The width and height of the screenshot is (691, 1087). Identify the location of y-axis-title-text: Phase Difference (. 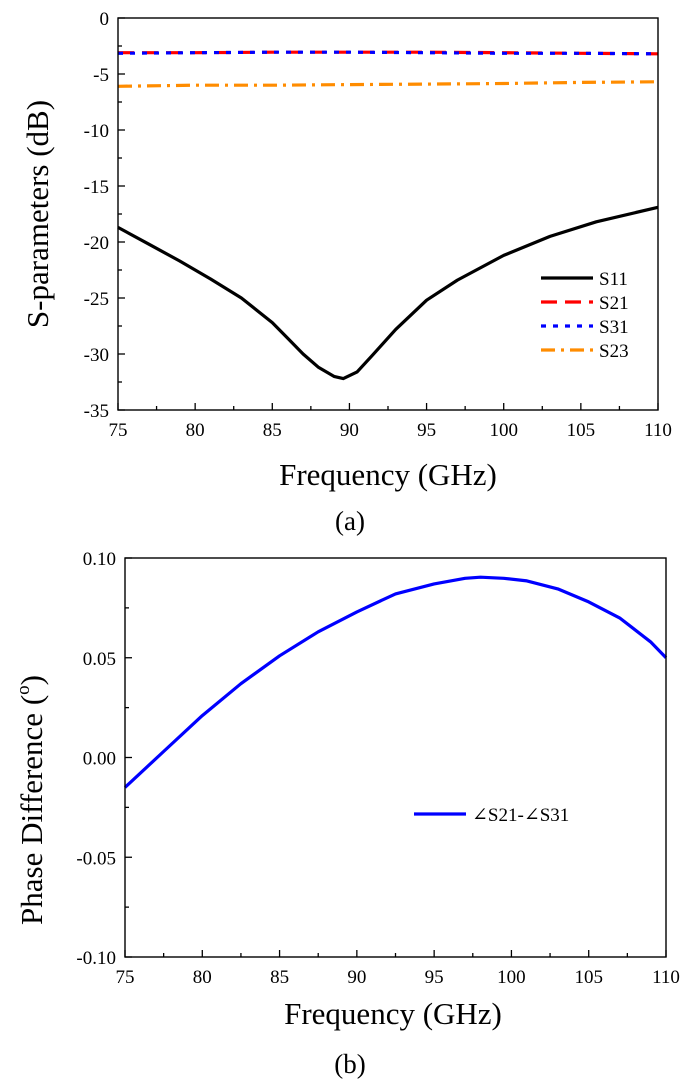
(31, 810).